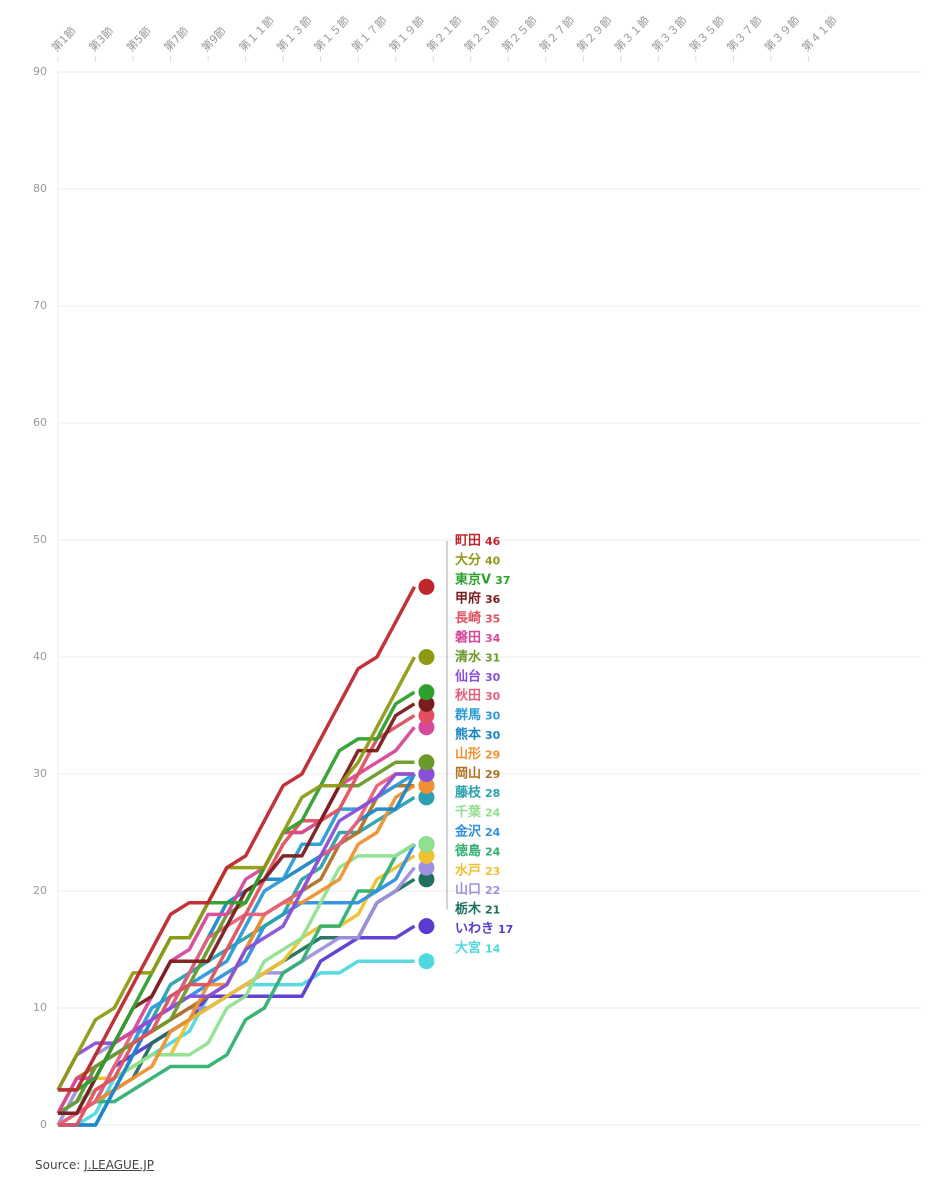 Image resolution: width=951 pixels, height=1184 pixels. I want to click on legend-name: 大分, so click(468, 560).